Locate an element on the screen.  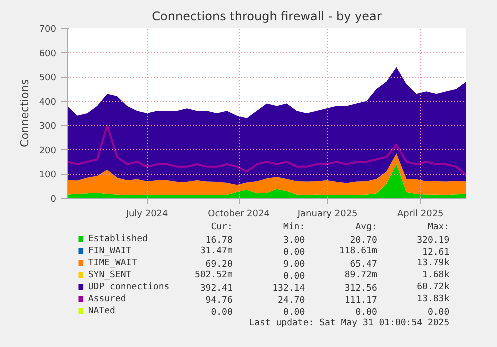
text: 94.76 24.70 111.17 13.83k is located at coordinates (328, 300).